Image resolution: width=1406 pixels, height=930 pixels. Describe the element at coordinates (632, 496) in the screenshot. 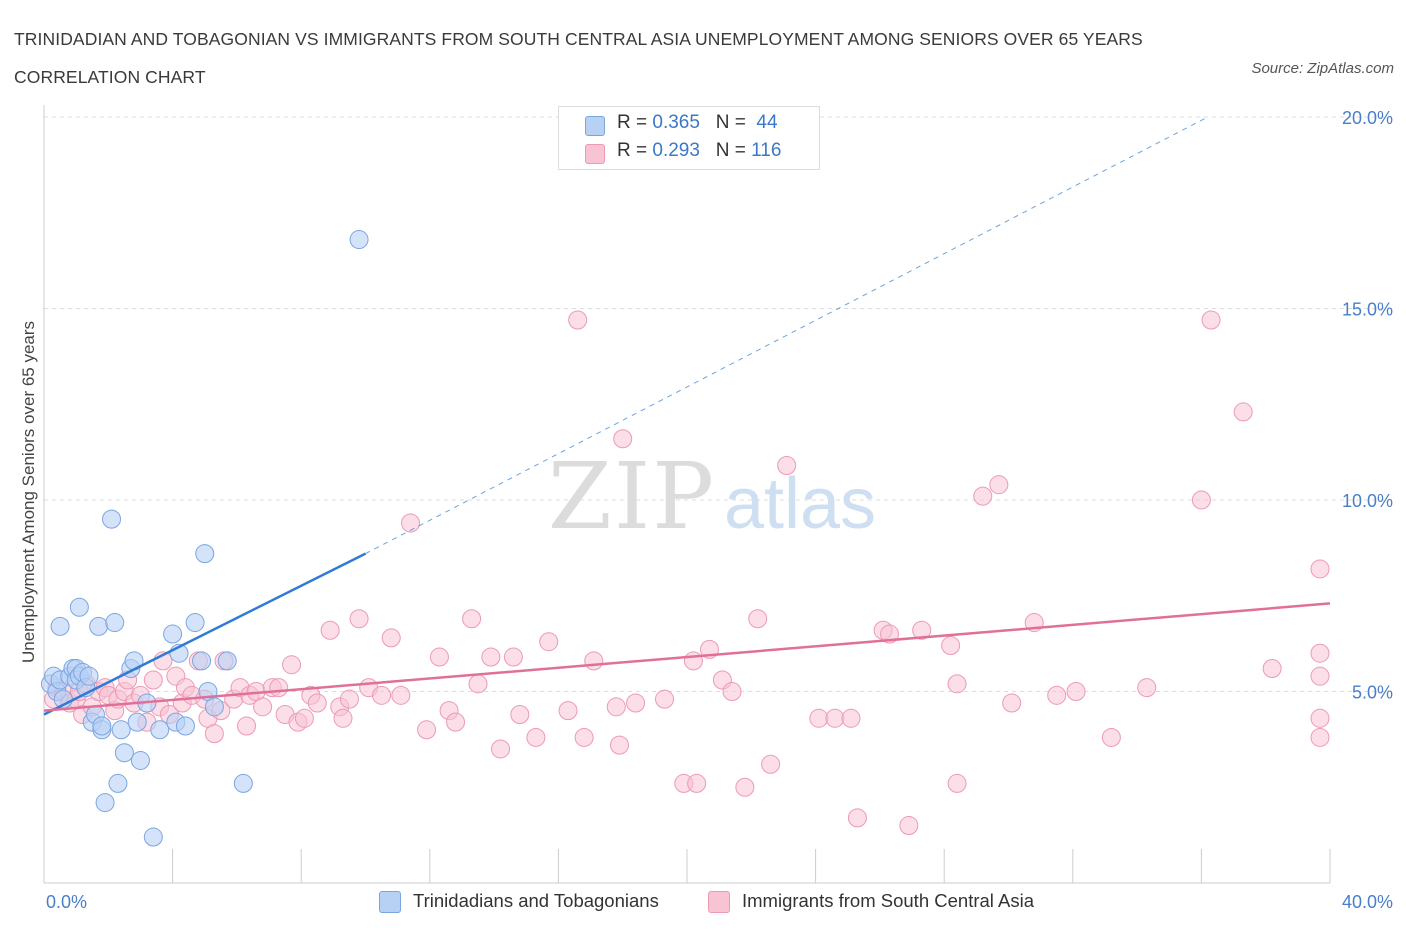

I see `watermark-zip: ZIP` at that location.